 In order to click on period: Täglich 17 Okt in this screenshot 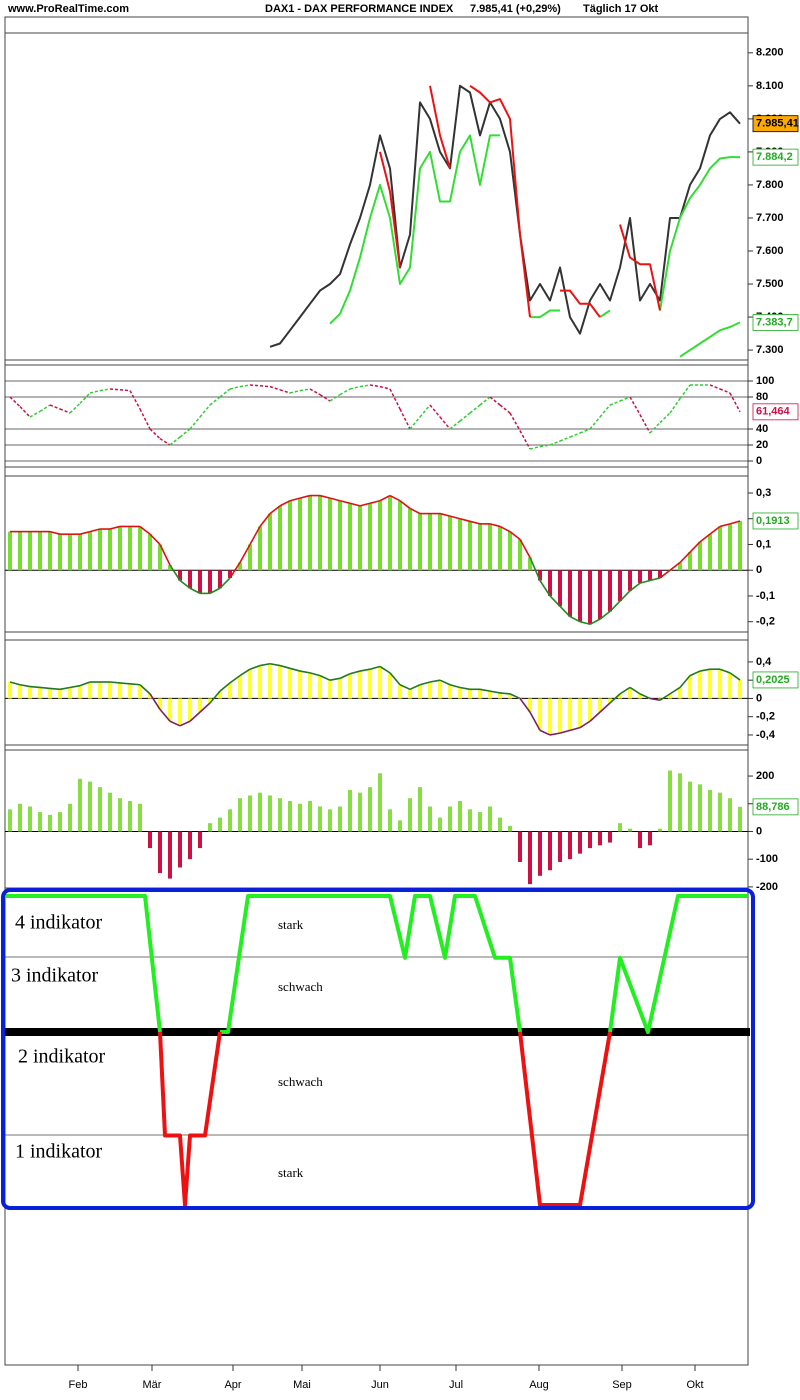, I will do `click(621, 9)`.